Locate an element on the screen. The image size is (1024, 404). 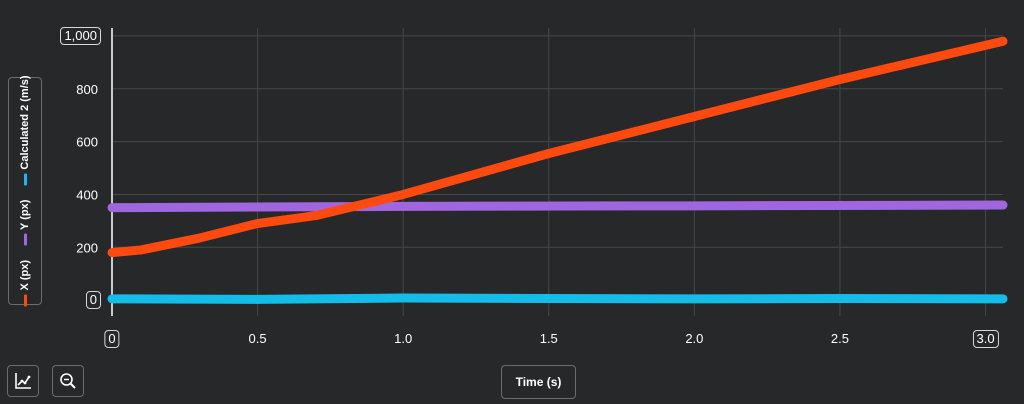
chart-type-icon is located at coordinates (23, 381).